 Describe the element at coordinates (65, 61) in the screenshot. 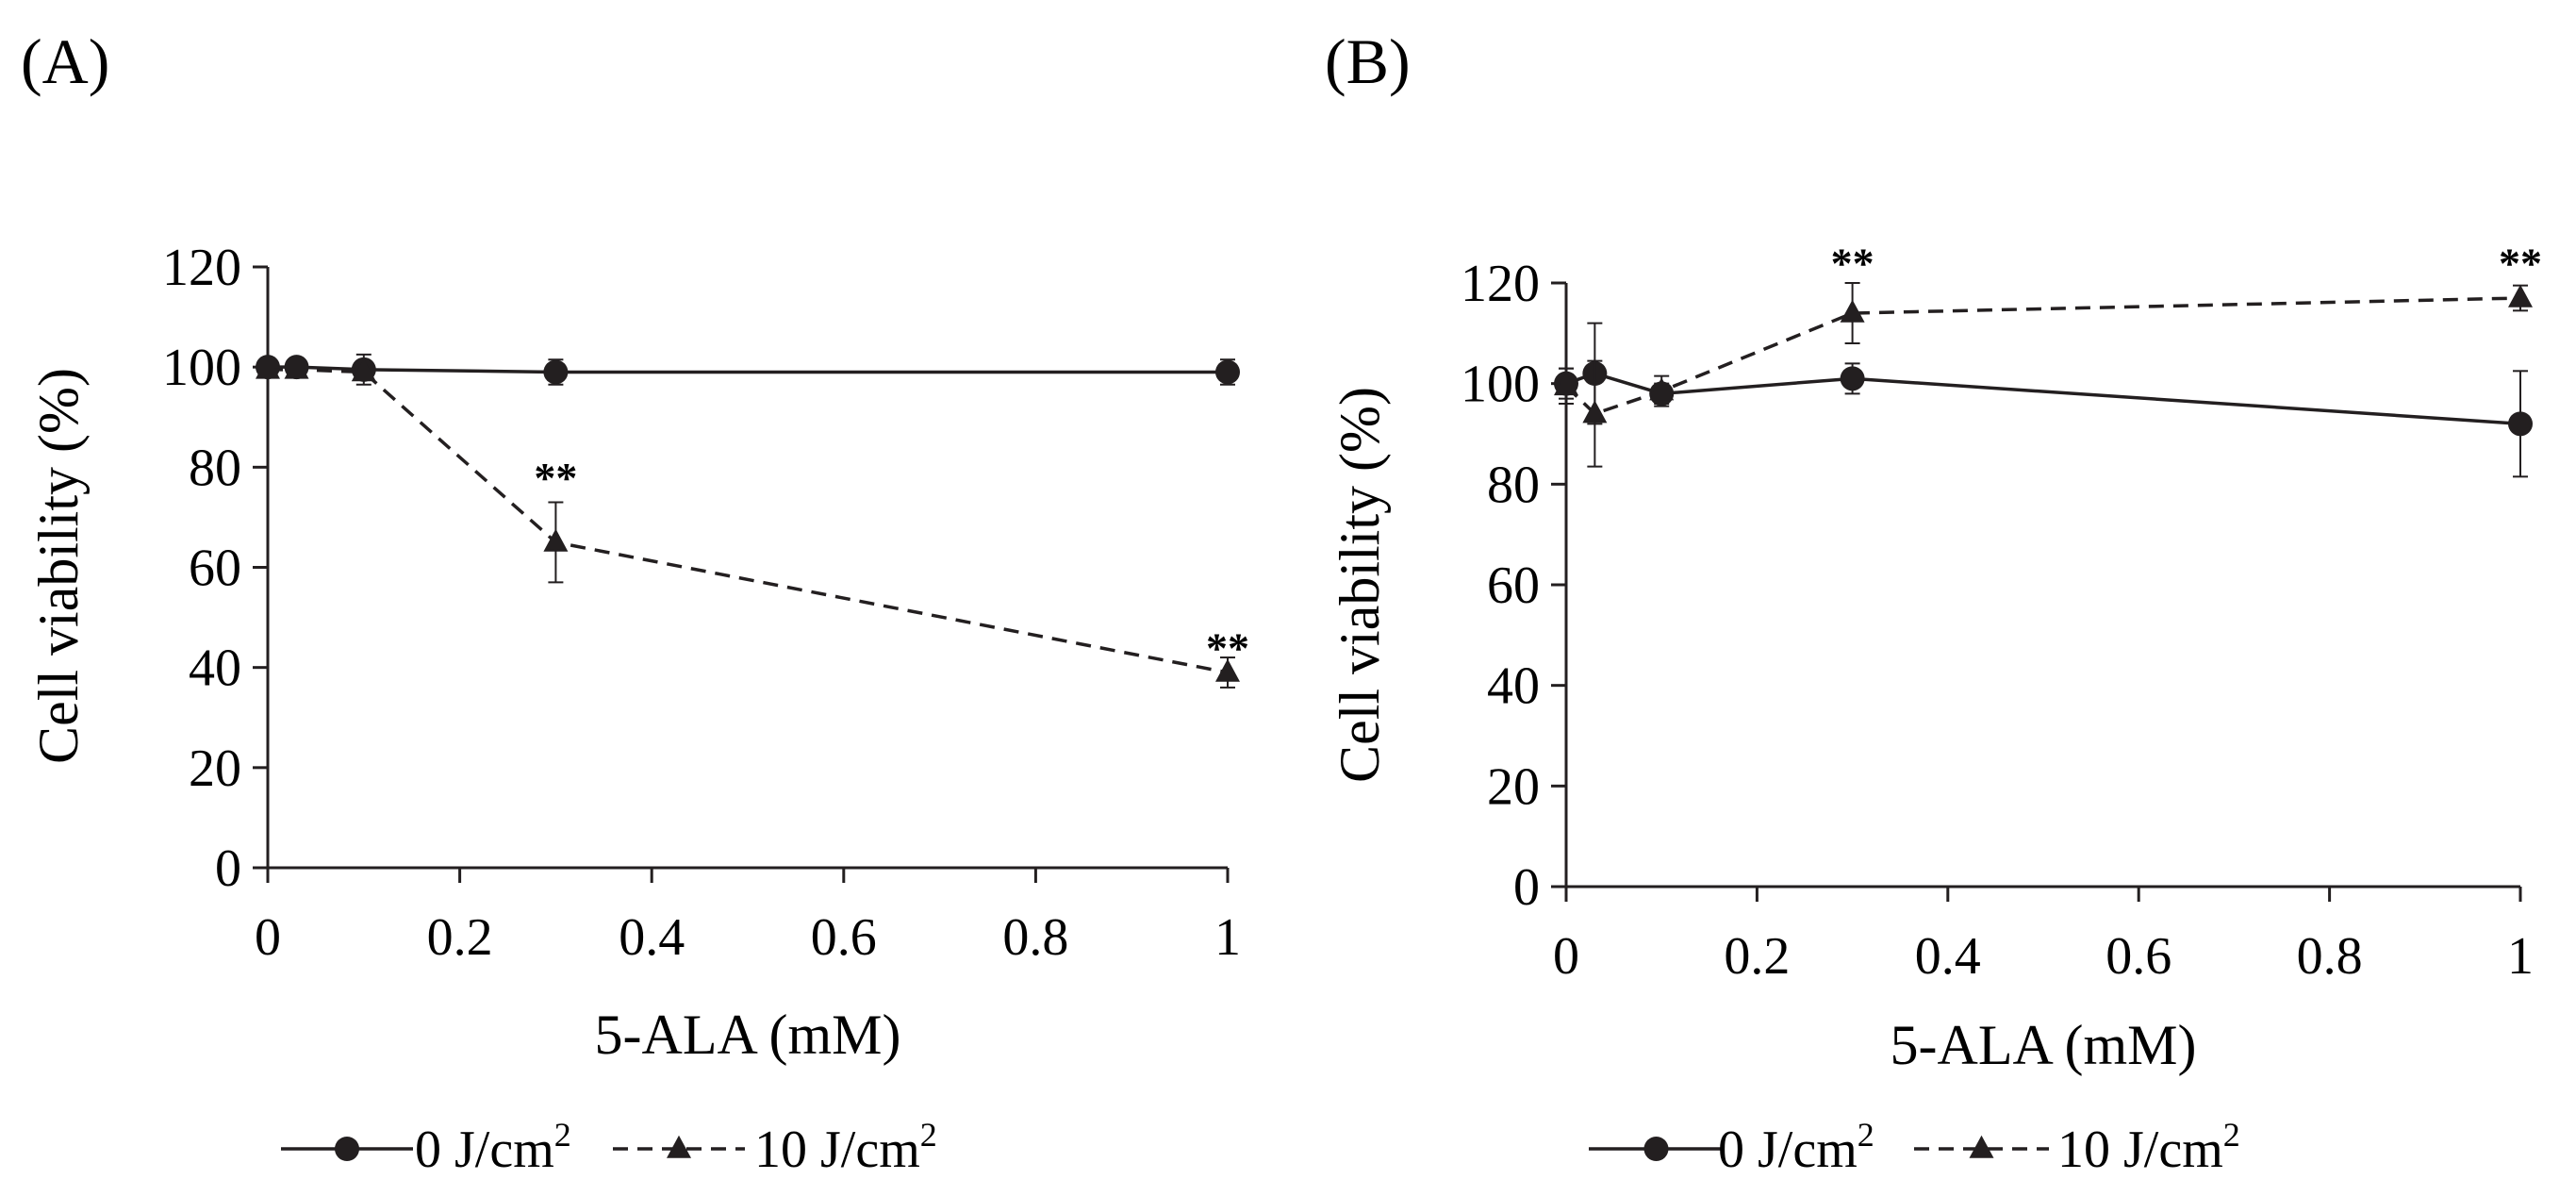

I see `panel-label: (A)` at that location.